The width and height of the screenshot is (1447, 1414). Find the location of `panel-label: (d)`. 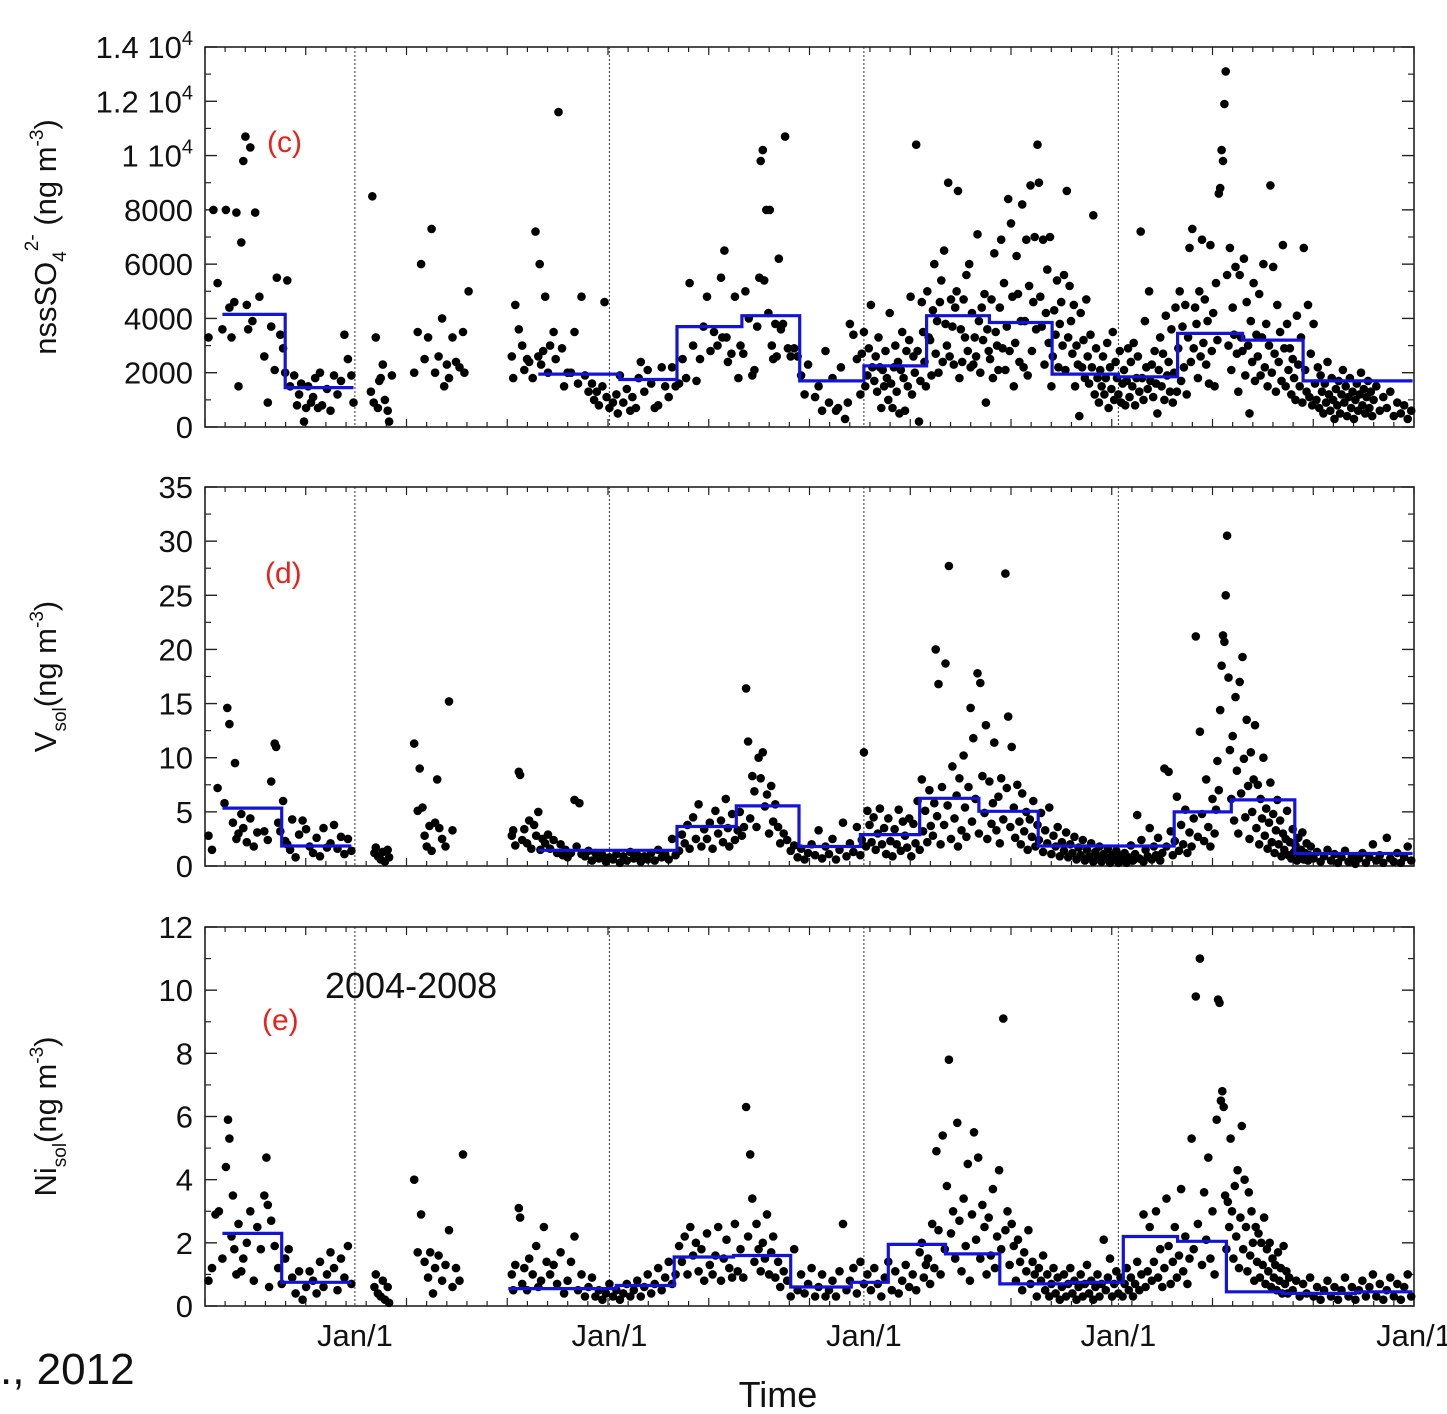

panel-label: (d) is located at coordinates (283, 573).